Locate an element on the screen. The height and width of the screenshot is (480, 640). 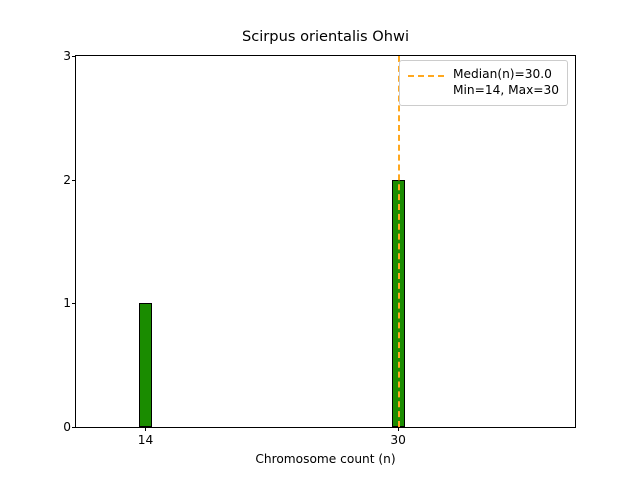
y-tick-label: 1 is located at coordinates (67, 303).